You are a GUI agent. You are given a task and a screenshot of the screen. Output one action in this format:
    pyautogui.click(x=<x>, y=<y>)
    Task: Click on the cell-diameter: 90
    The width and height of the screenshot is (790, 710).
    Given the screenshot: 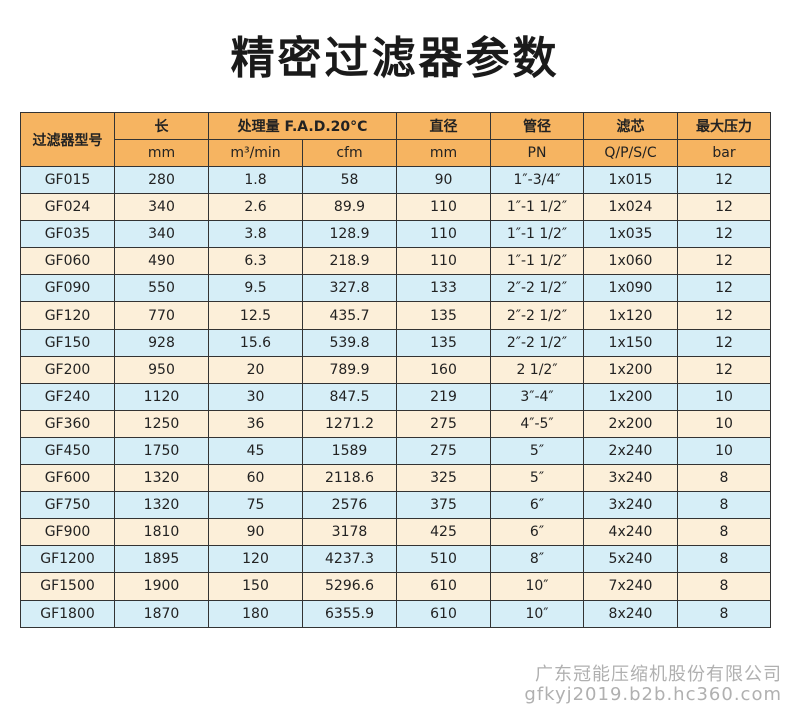 What is the action you would take?
    pyautogui.click(x=443, y=180)
    